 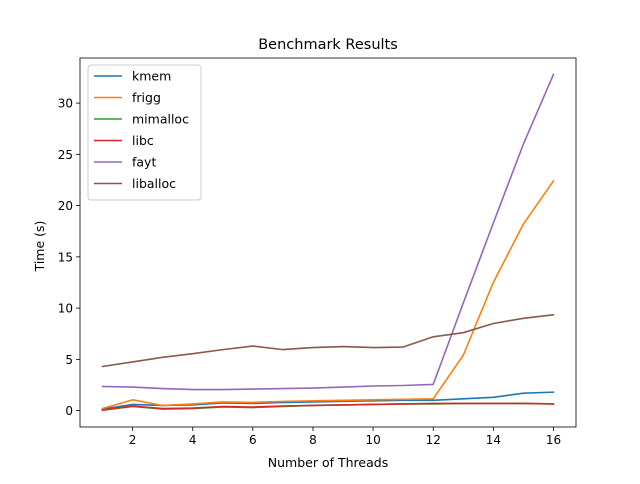 I want to click on x-tick-label: 6, so click(x=253, y=440).